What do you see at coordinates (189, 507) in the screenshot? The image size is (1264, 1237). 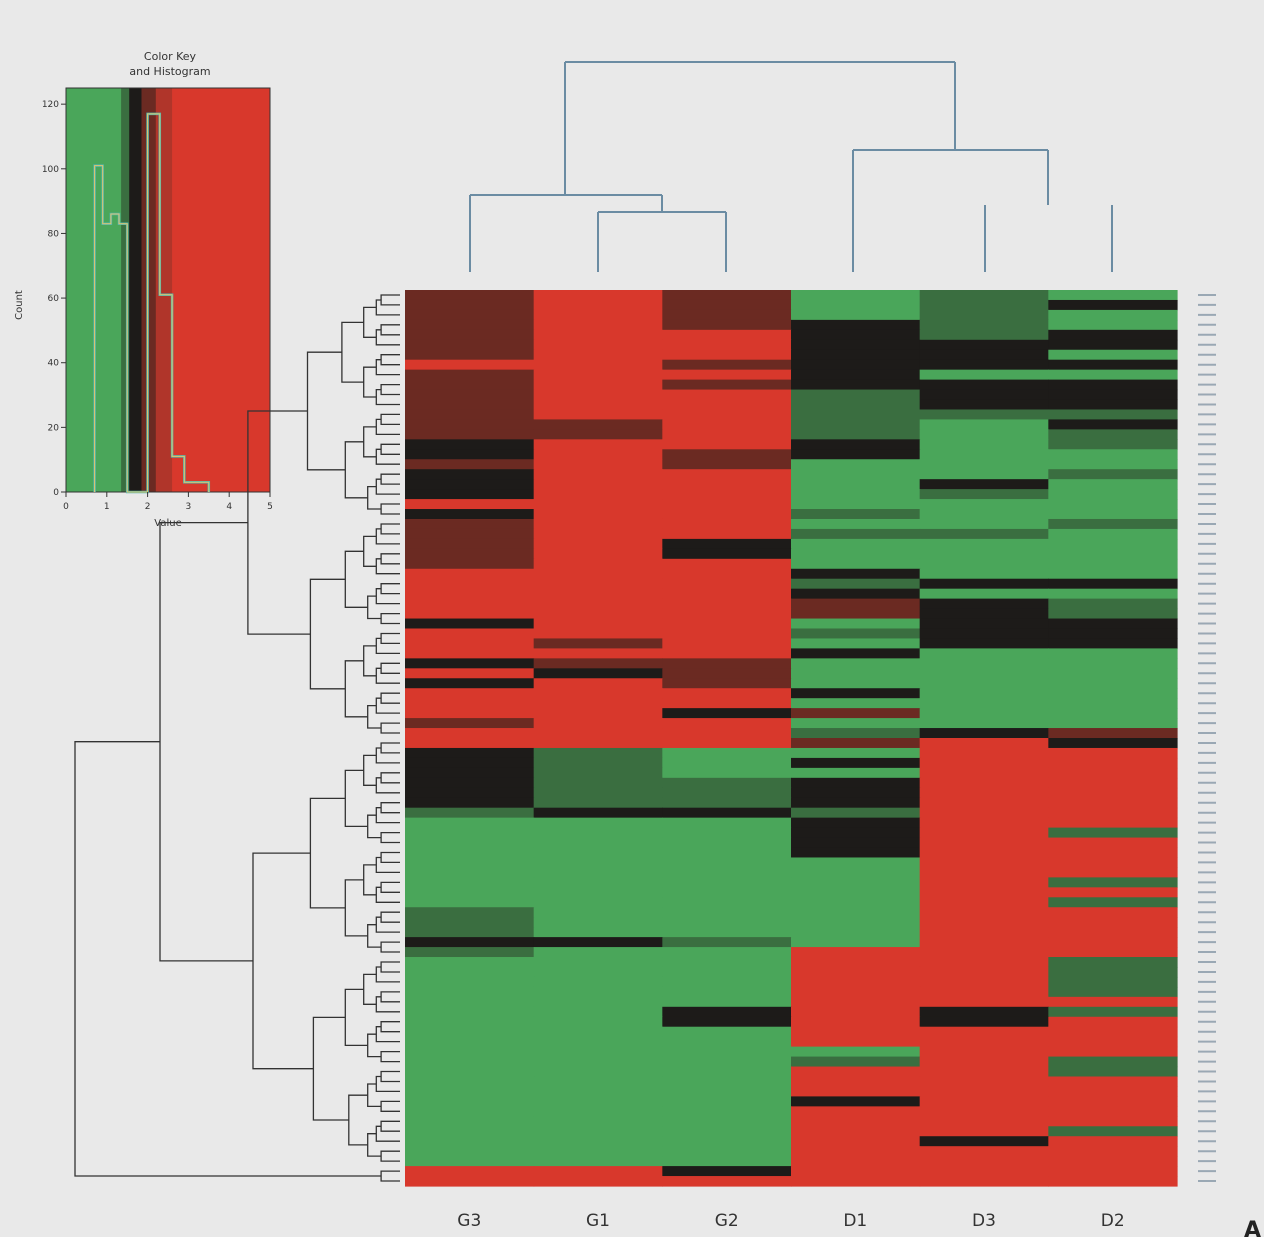 I see `color-key-x-tick-label: 3` at bounding box center [189, 507].